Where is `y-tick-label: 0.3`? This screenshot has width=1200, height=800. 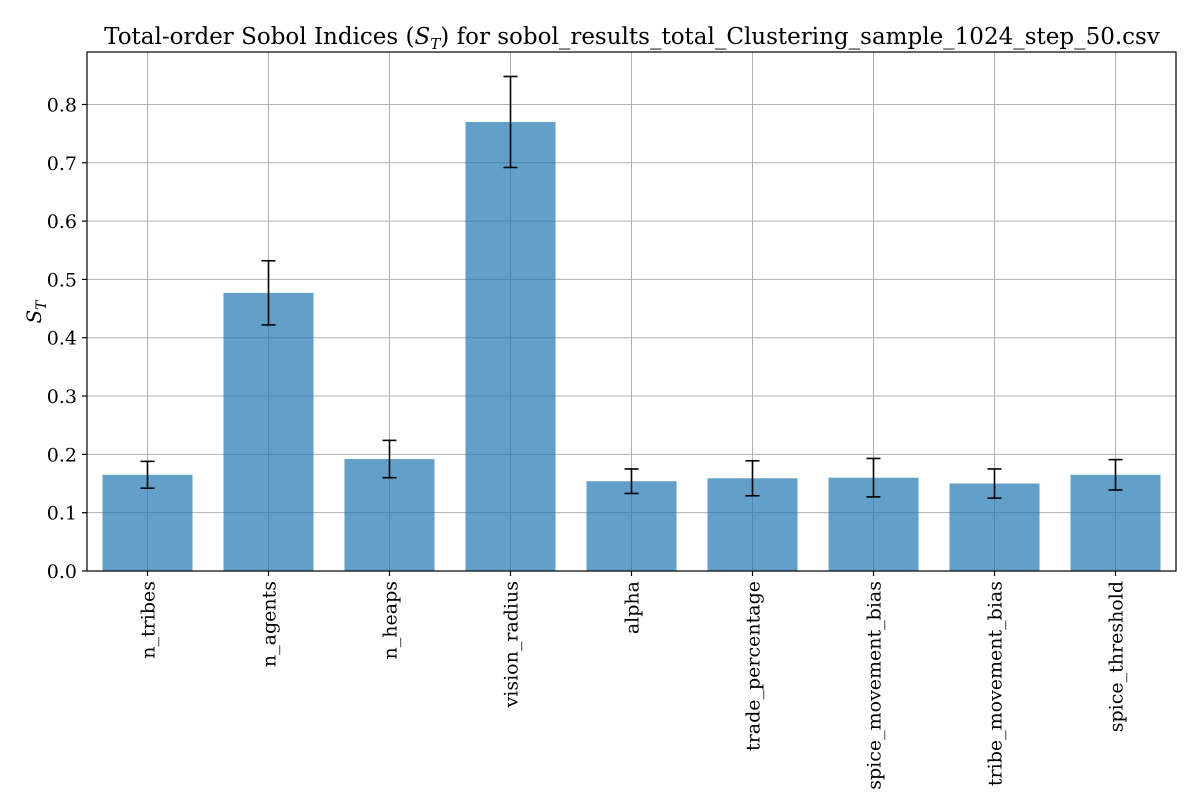
y-tick-label: 0.3 is located at coordinates (62, 397).